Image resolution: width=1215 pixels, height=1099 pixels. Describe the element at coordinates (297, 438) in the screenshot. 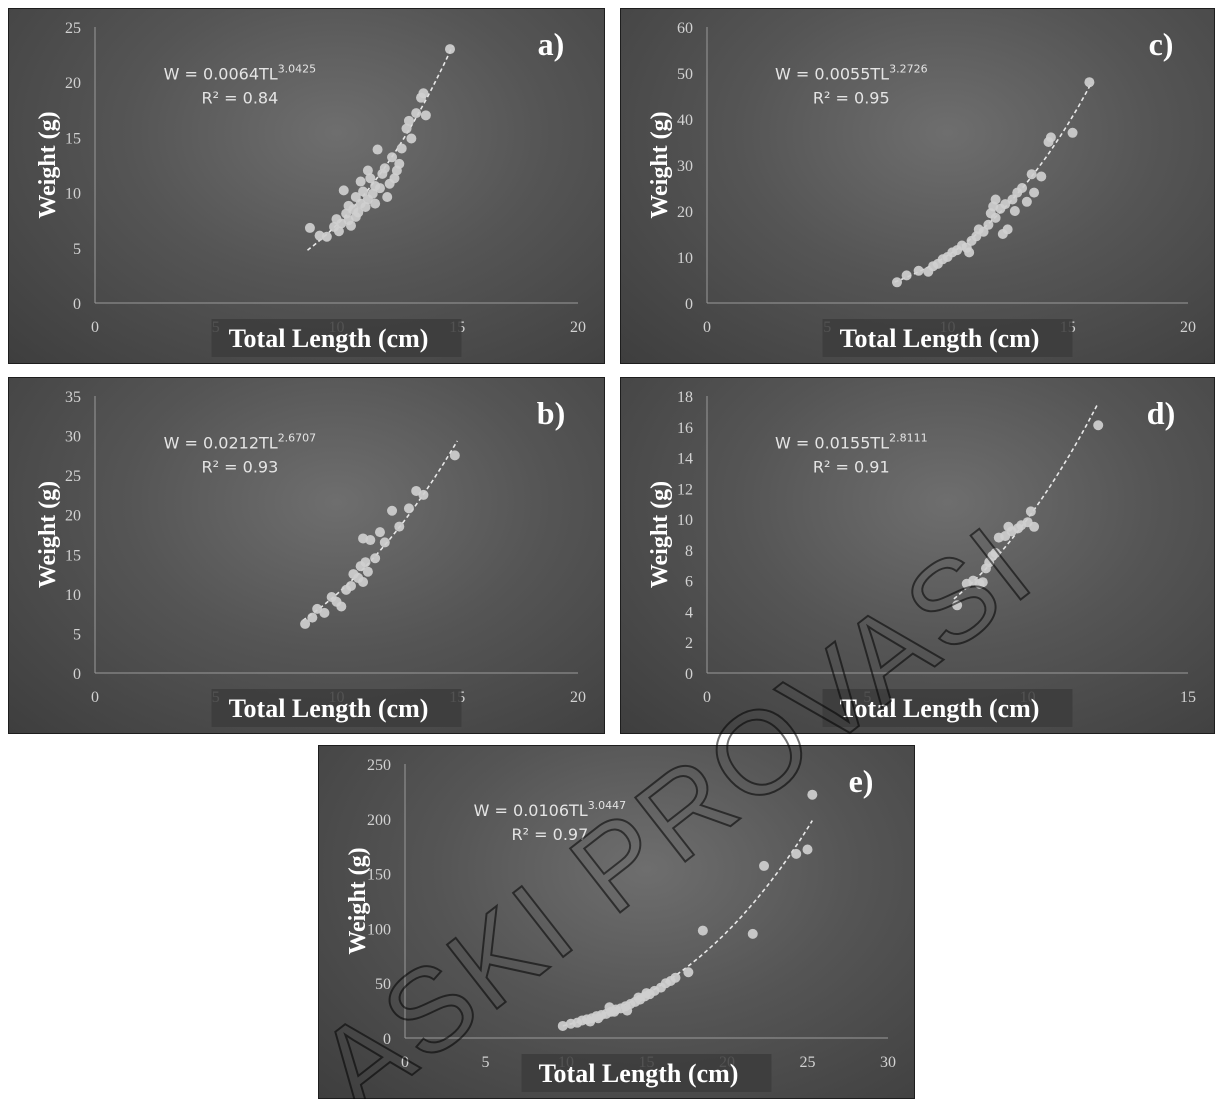

I see `equation-exponent: 2.6707` at that location.